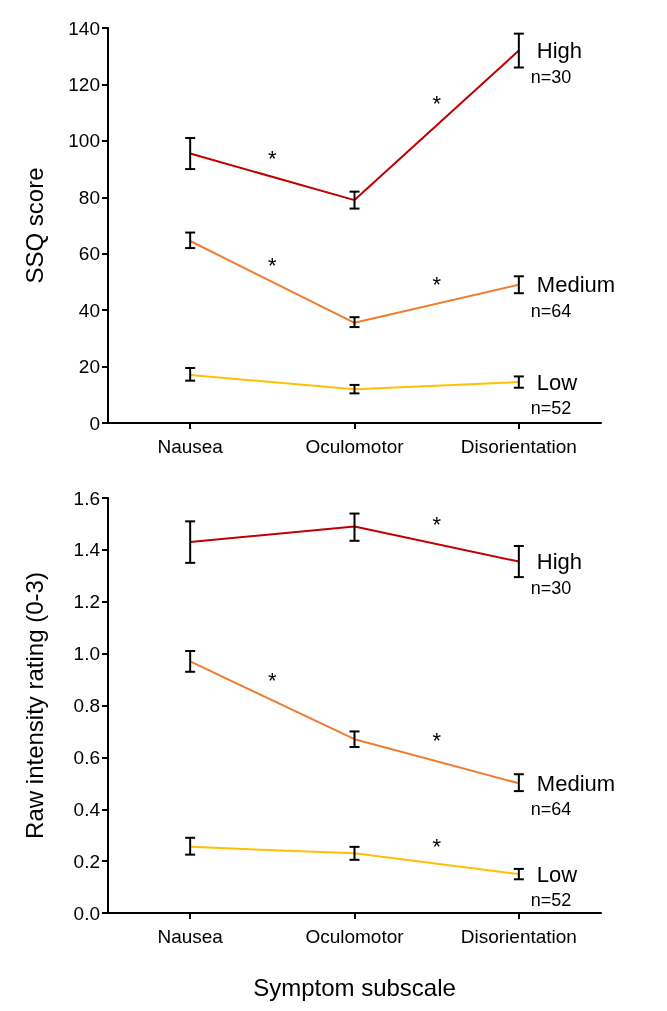  I want to click on y-tick-label: 0.2, so click(86, 861).